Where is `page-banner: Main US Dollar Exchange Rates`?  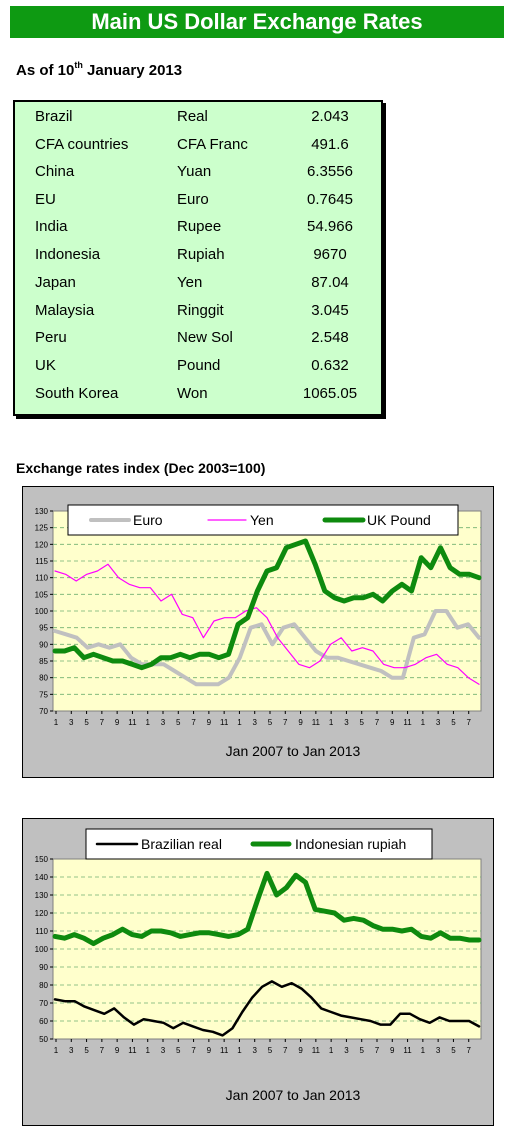 page-banner: Main US Dollar Exchange Rates is located at coordinates (257, 22).